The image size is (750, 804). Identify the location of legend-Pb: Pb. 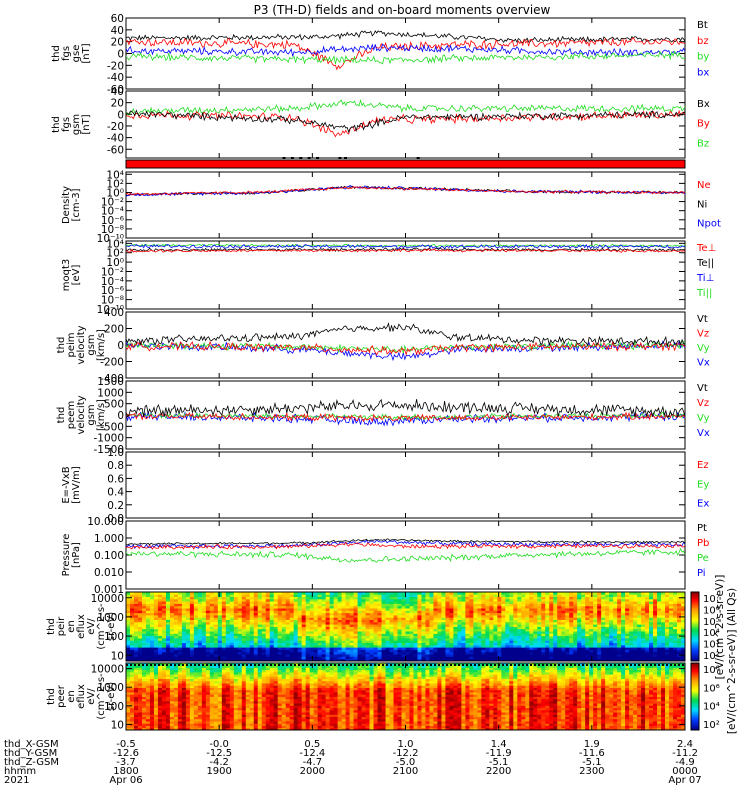
(703, 543).